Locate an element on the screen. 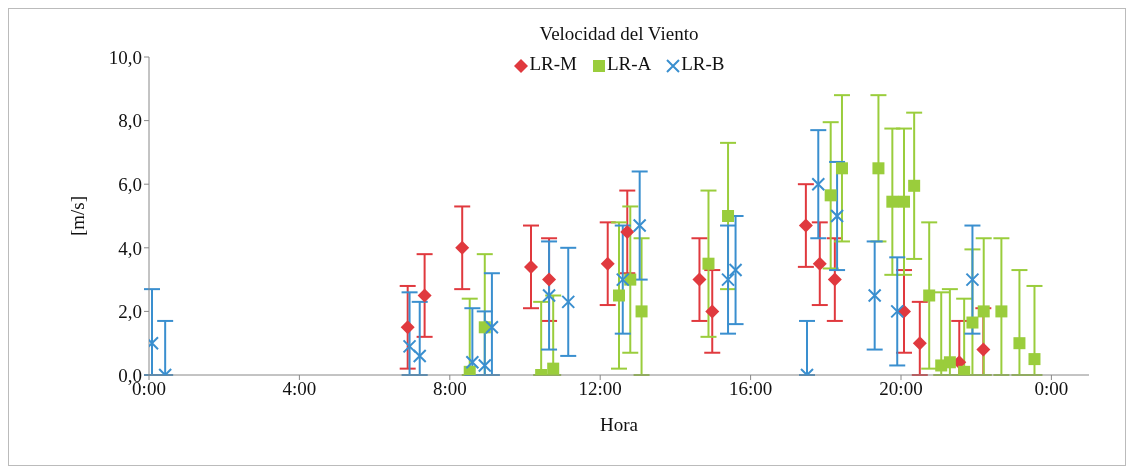 This screenshot has width=1132, height=472. x-tick-label: 16:00 is located at coordinates (750, 389).